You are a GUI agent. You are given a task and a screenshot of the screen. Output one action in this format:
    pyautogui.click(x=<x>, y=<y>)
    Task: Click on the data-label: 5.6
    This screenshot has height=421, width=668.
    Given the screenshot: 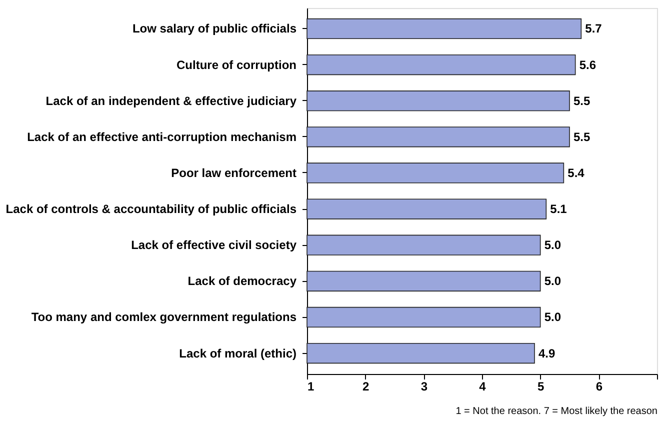 What is the action you would take?
    pyautogui.click(x=587, y=65)
    